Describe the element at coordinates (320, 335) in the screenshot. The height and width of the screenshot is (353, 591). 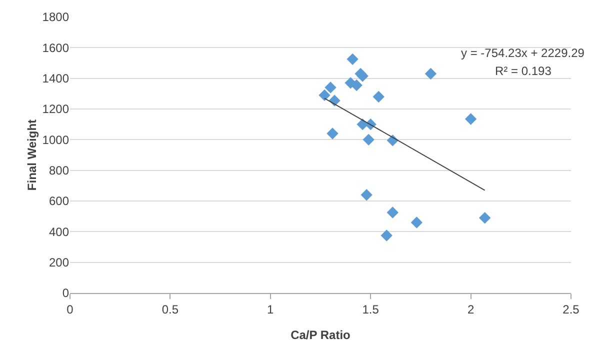
I see `x-axis-title: Ca/P Ratio` at that location.